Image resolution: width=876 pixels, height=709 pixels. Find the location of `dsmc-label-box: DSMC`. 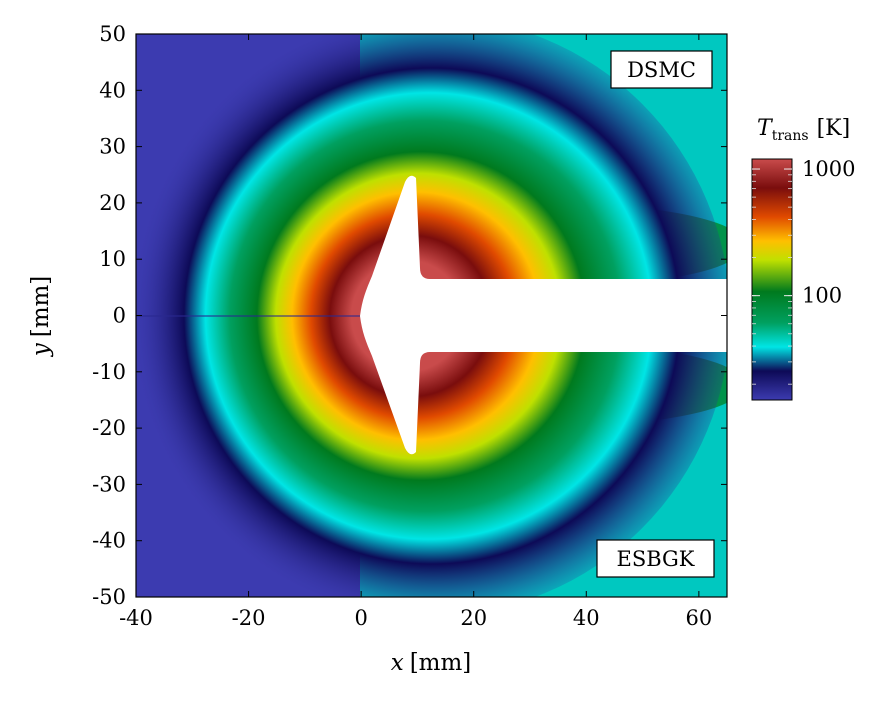

dsmc-label-box: DSMC is located at coordinates (661, 69).